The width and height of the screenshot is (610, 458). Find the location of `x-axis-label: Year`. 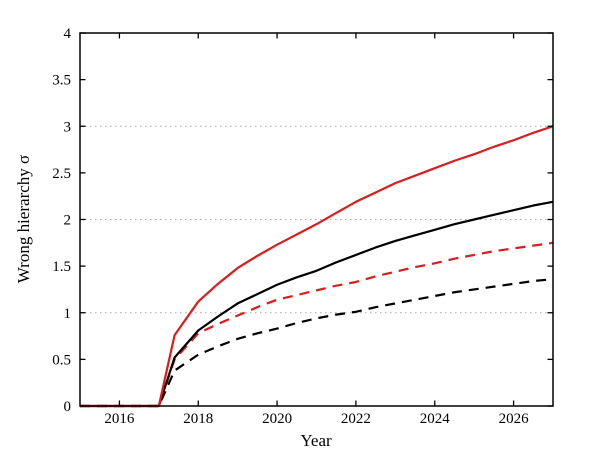

x-axis-label: Year is located at coordinates (316, 440).